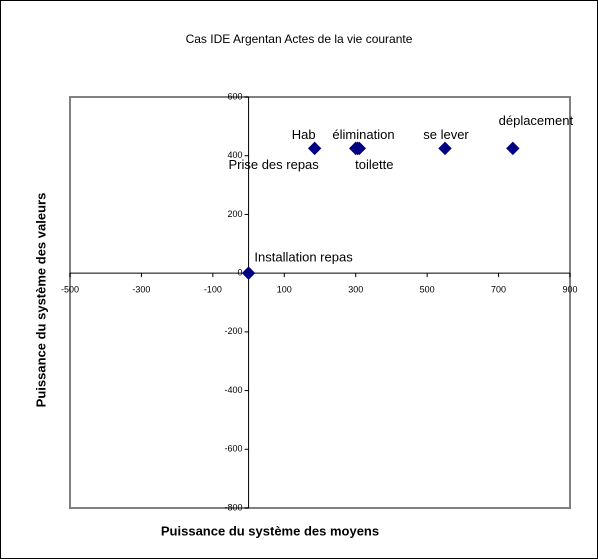 This screenshot has width=598, height=559. I want to click on point-label: Installation repas, so click(303, 257).